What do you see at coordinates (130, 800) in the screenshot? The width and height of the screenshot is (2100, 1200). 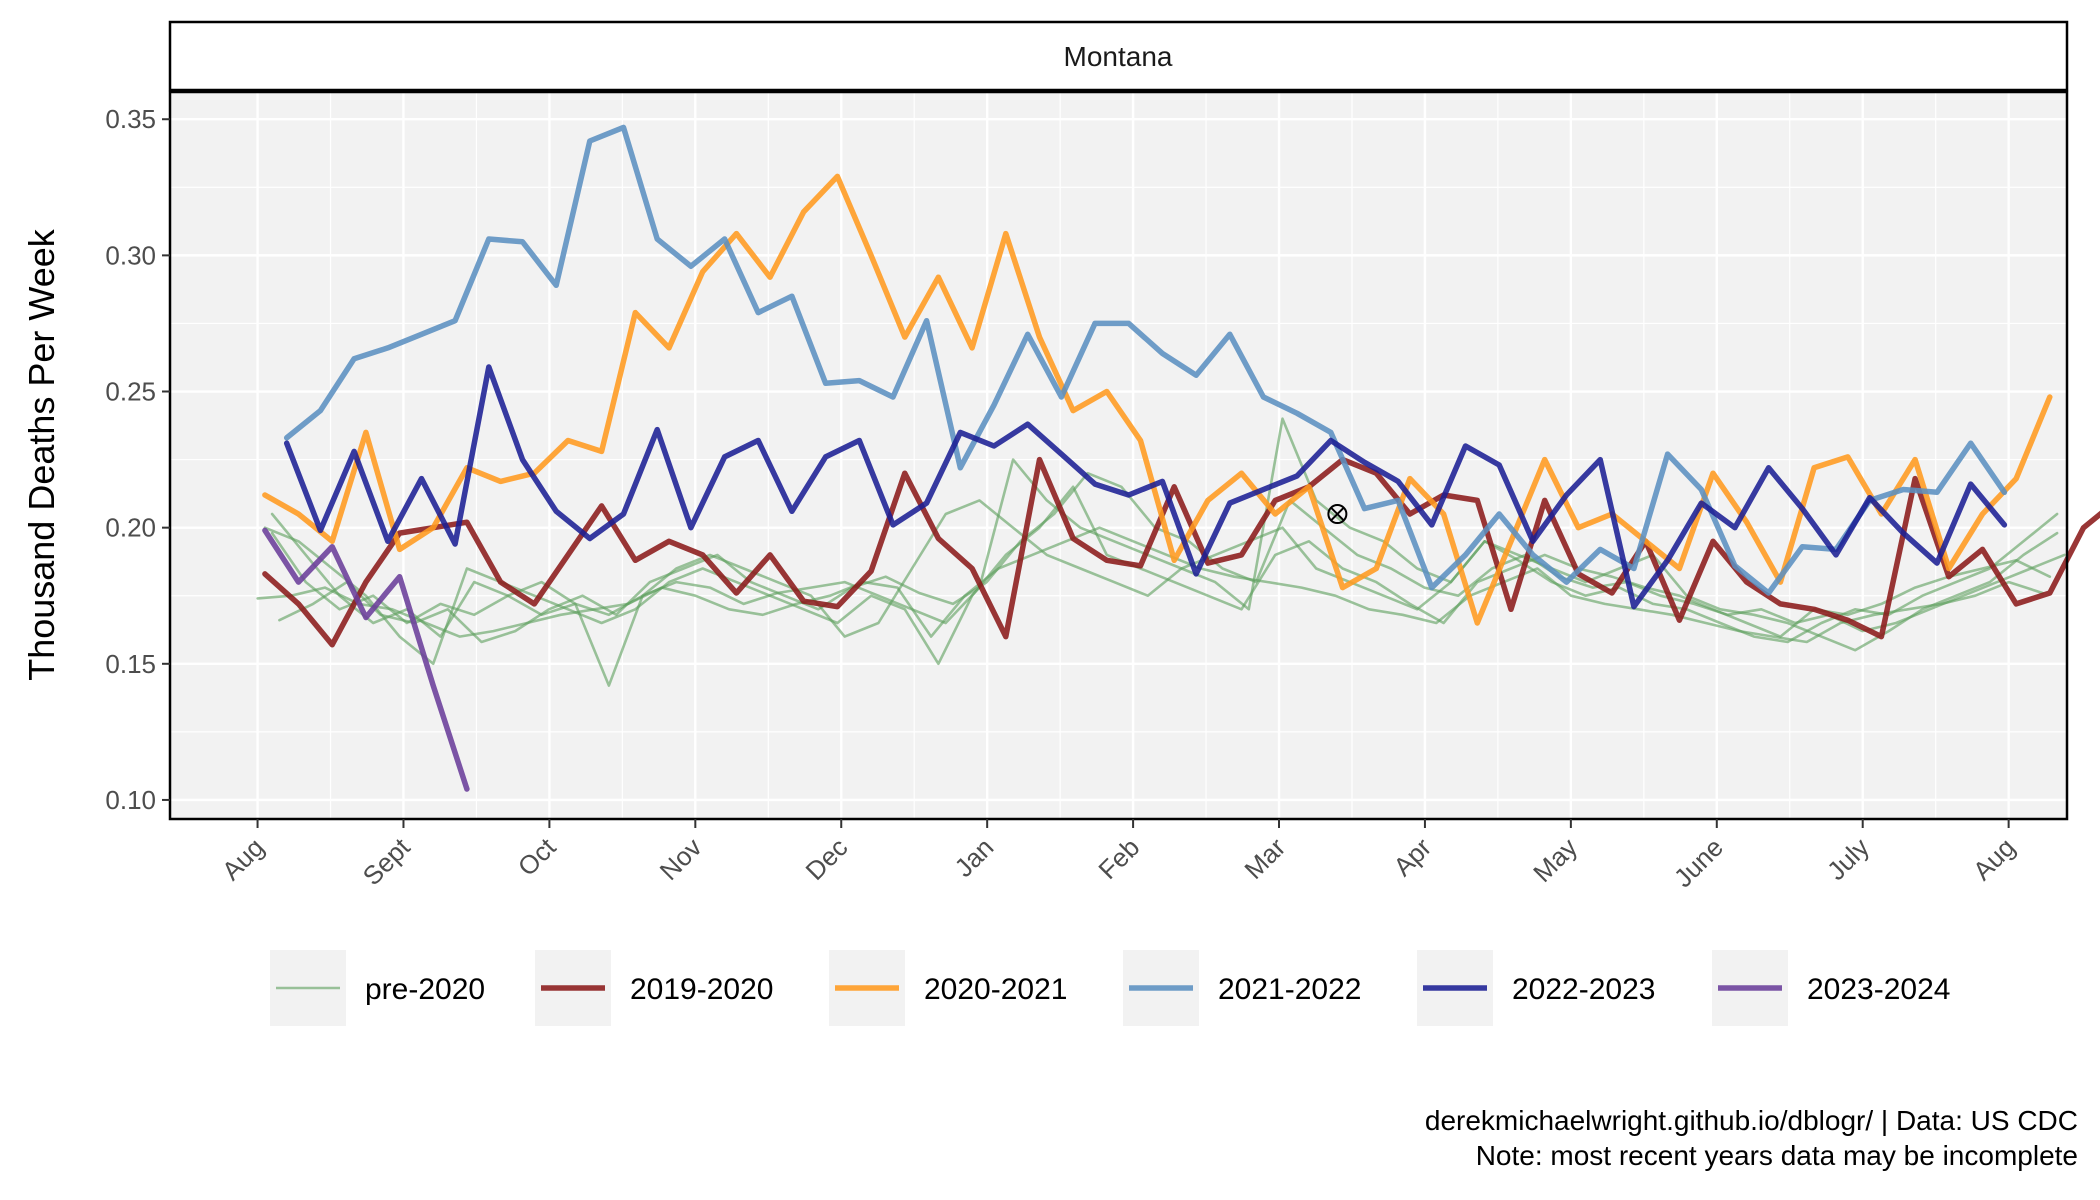 I see `y-tick-label: 0.10` at bounding box center [130, 800].